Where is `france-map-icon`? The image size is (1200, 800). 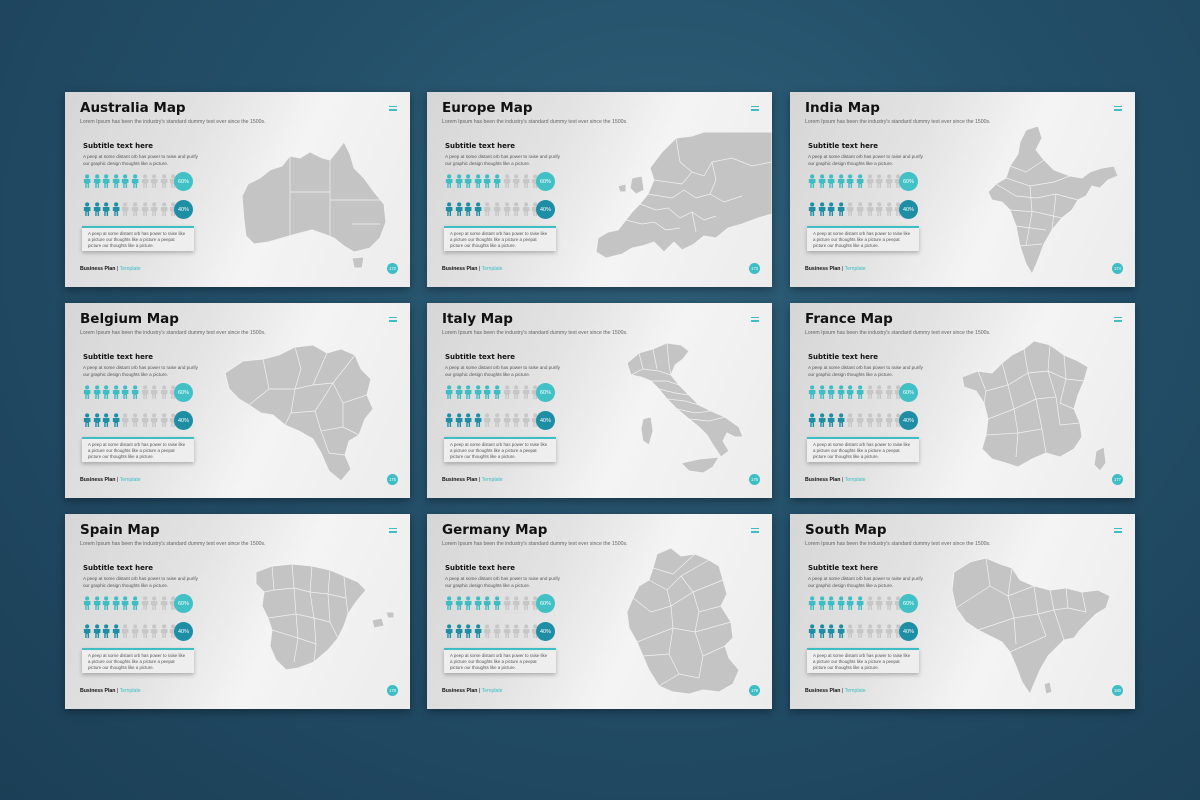 france-map-icon is located at coordinates (1036, 410).